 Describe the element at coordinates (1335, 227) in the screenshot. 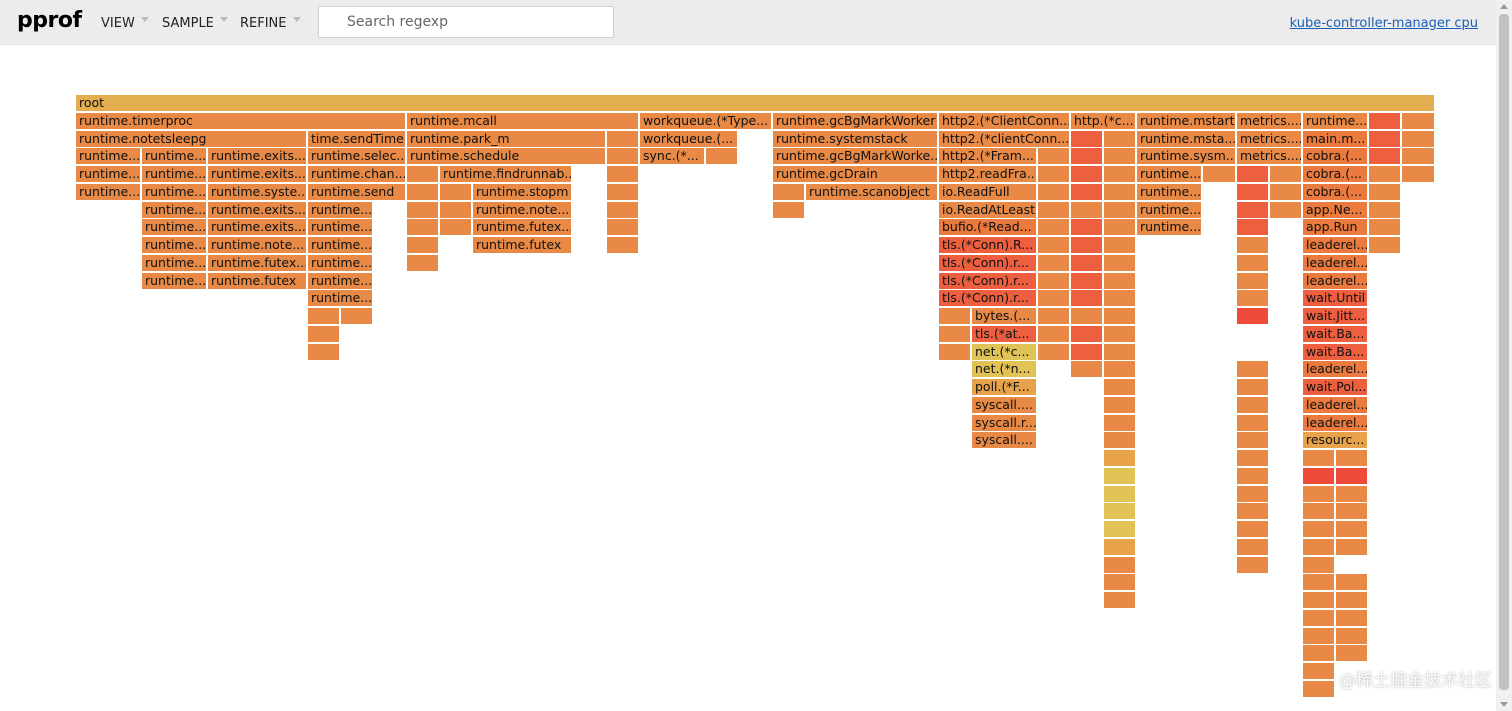

I see `flame-frame: app.Run` at that location.